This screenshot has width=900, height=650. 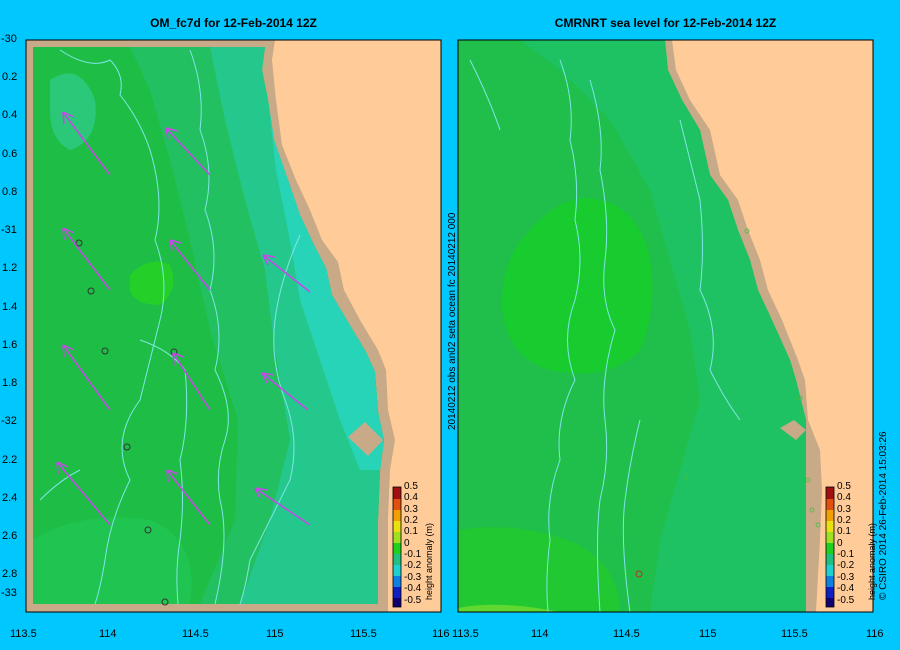 I want to click on left-station-markers, so click(x=126, y=422).